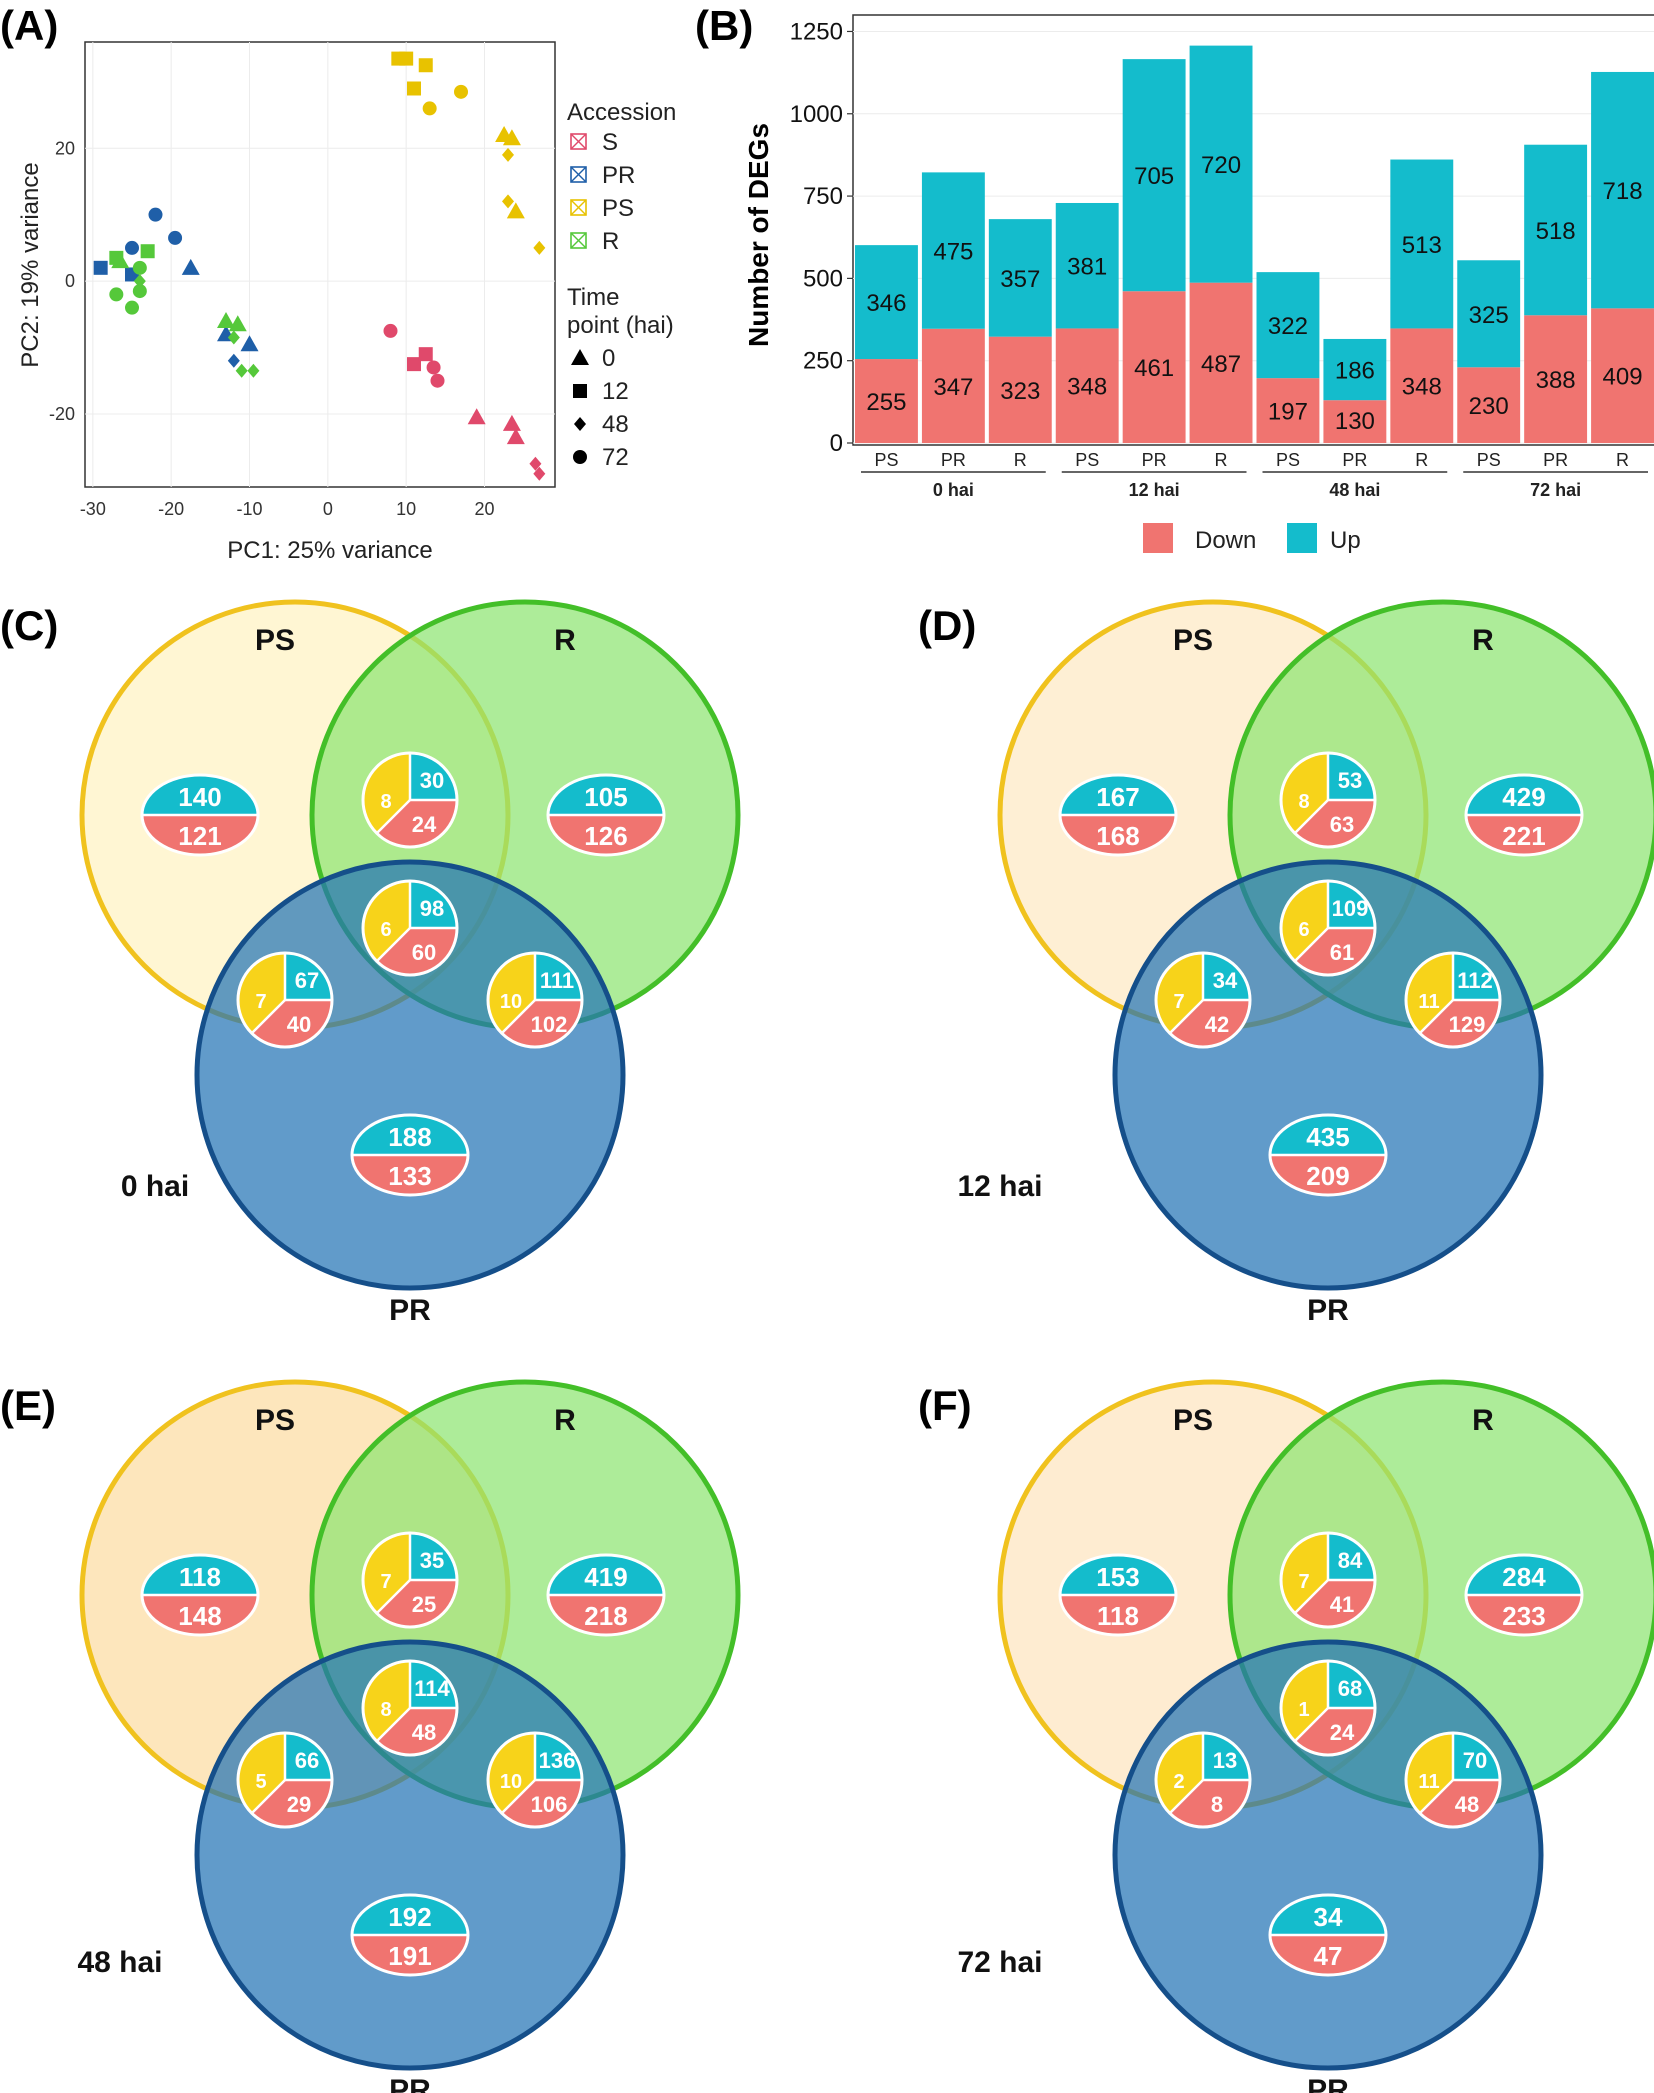 The width and height of the screenshot is (1654, 2093). I want to click on bar-down-value: 130, so click(1355, 421).